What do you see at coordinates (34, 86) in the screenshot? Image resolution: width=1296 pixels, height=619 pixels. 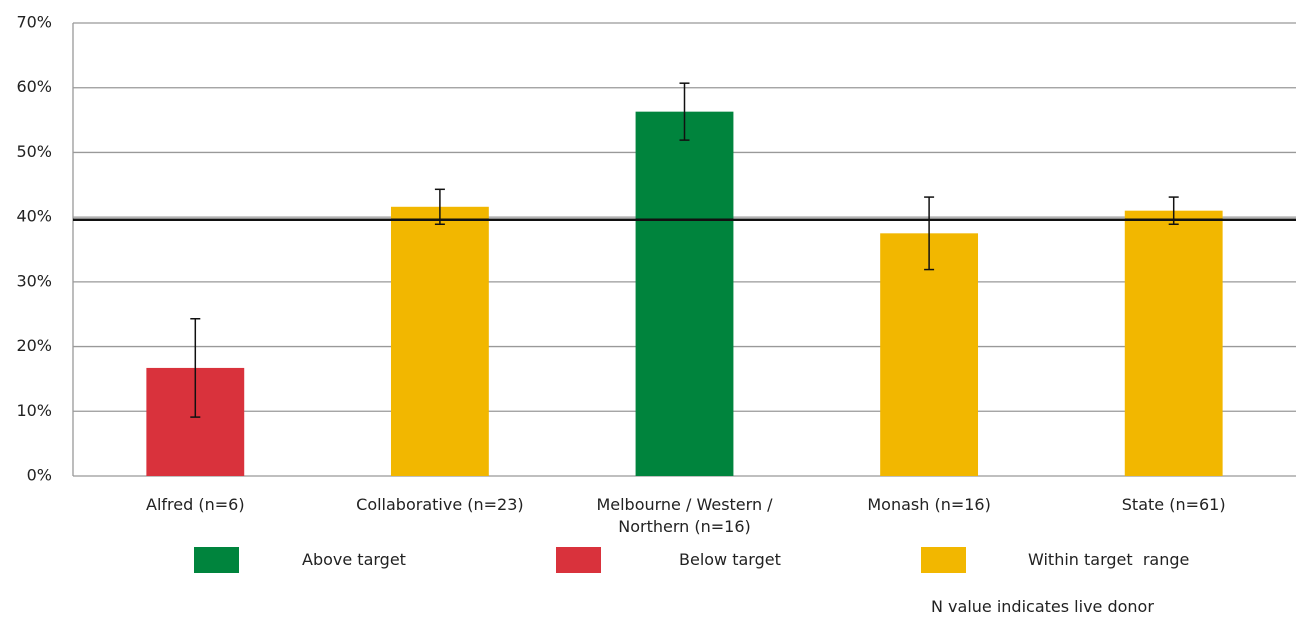 I see `y-tick-label: 60%` at bounding box center [34, 86].